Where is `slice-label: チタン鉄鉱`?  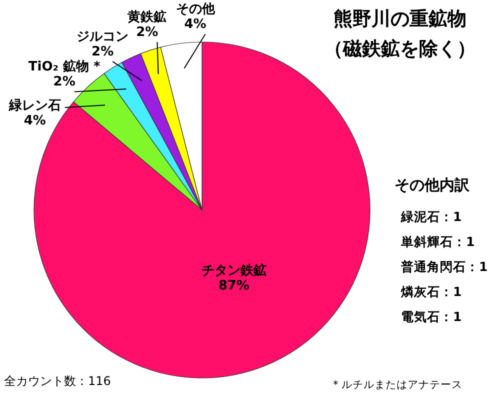 slice-label: チタン鉄鉱 is located at coordinates (233, 270).